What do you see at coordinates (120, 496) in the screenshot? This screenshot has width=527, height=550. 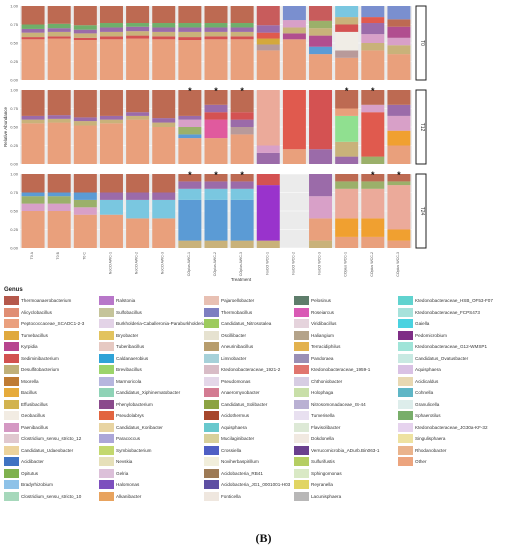 I see `legend-item: Alkanibacter` at bounding box center [120, 496].